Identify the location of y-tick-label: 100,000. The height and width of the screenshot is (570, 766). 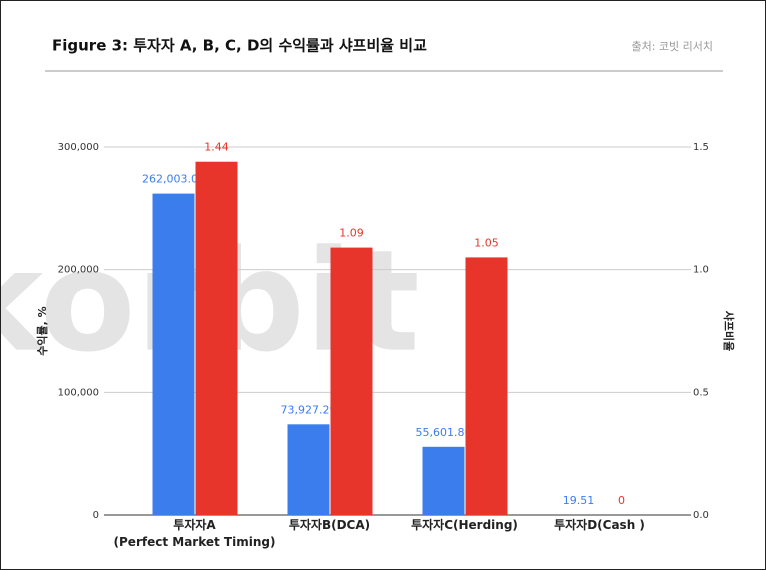
(78, 392).